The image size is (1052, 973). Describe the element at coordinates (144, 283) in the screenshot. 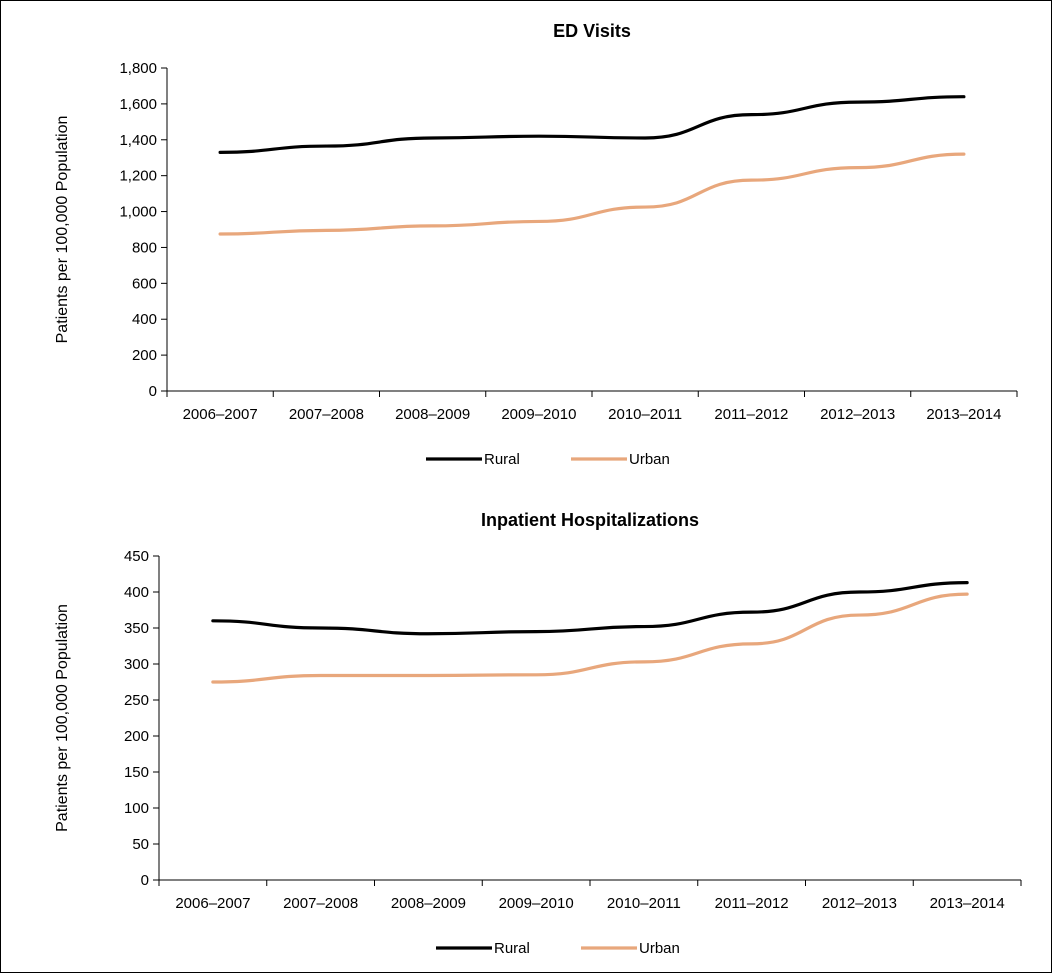

I see `y-tick-label: 600` at that location.